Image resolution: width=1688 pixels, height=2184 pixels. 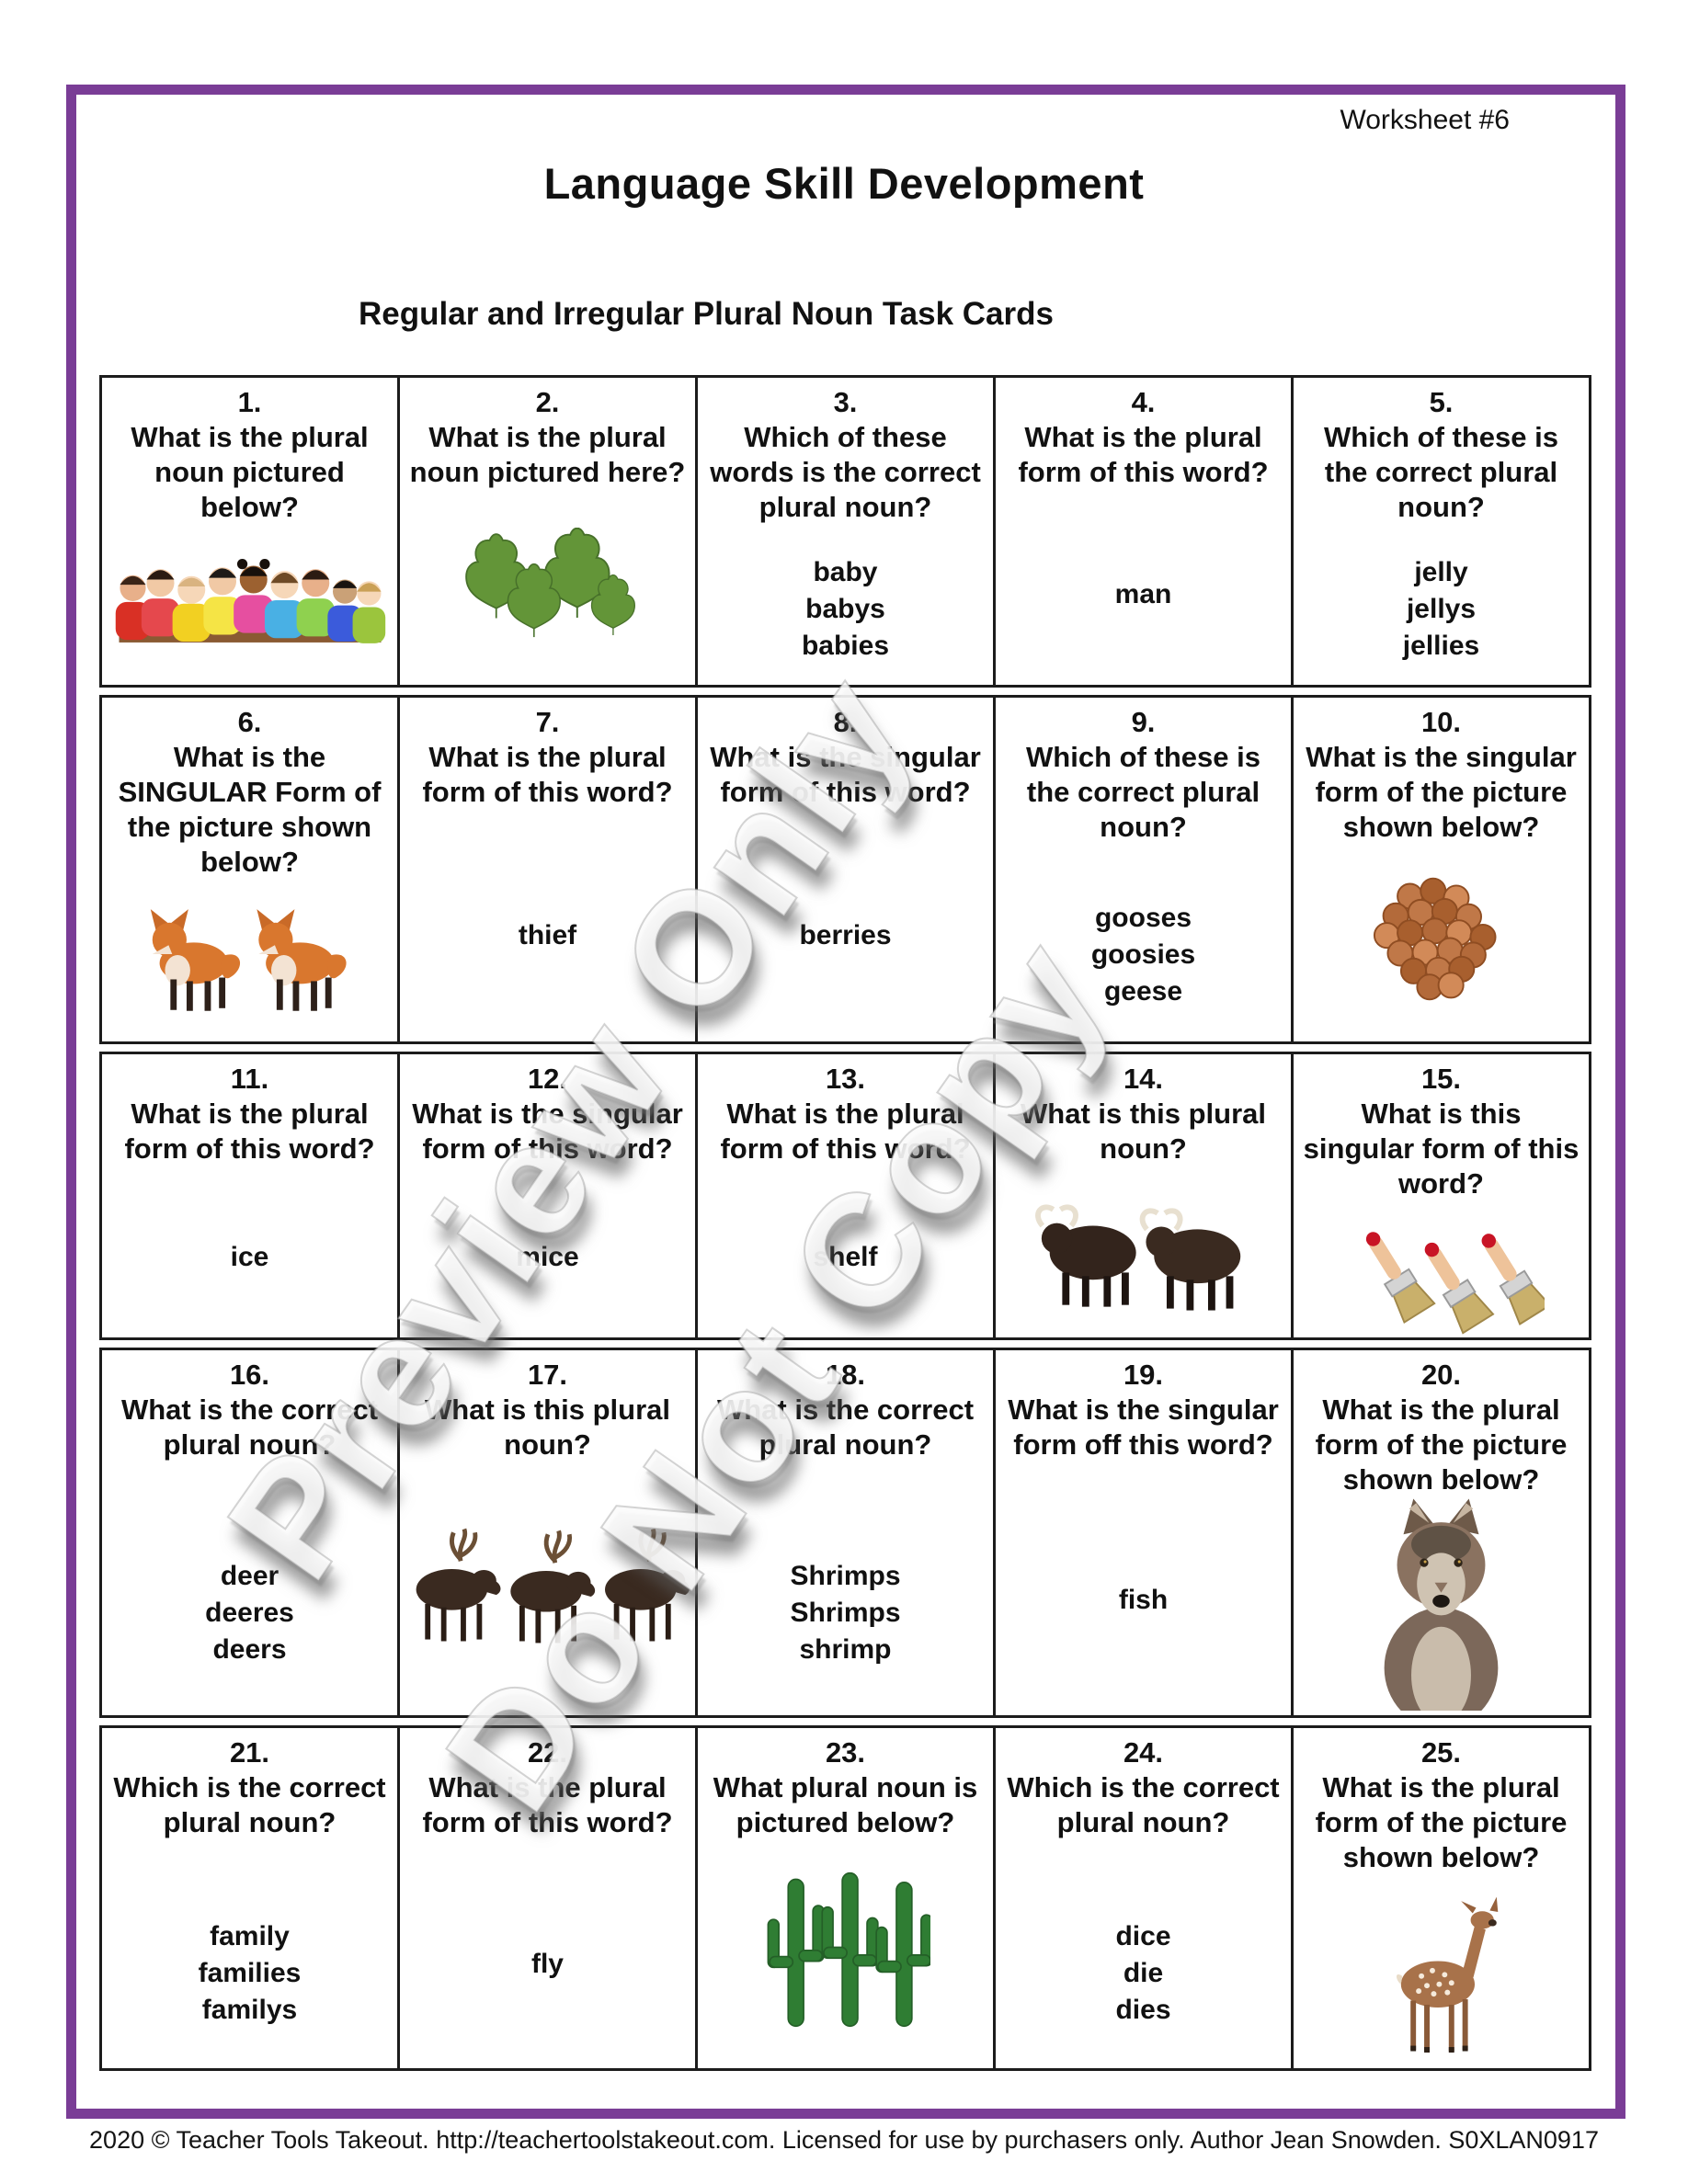 I want to click on answer-option: jellies, so click(x=1441, y=645).